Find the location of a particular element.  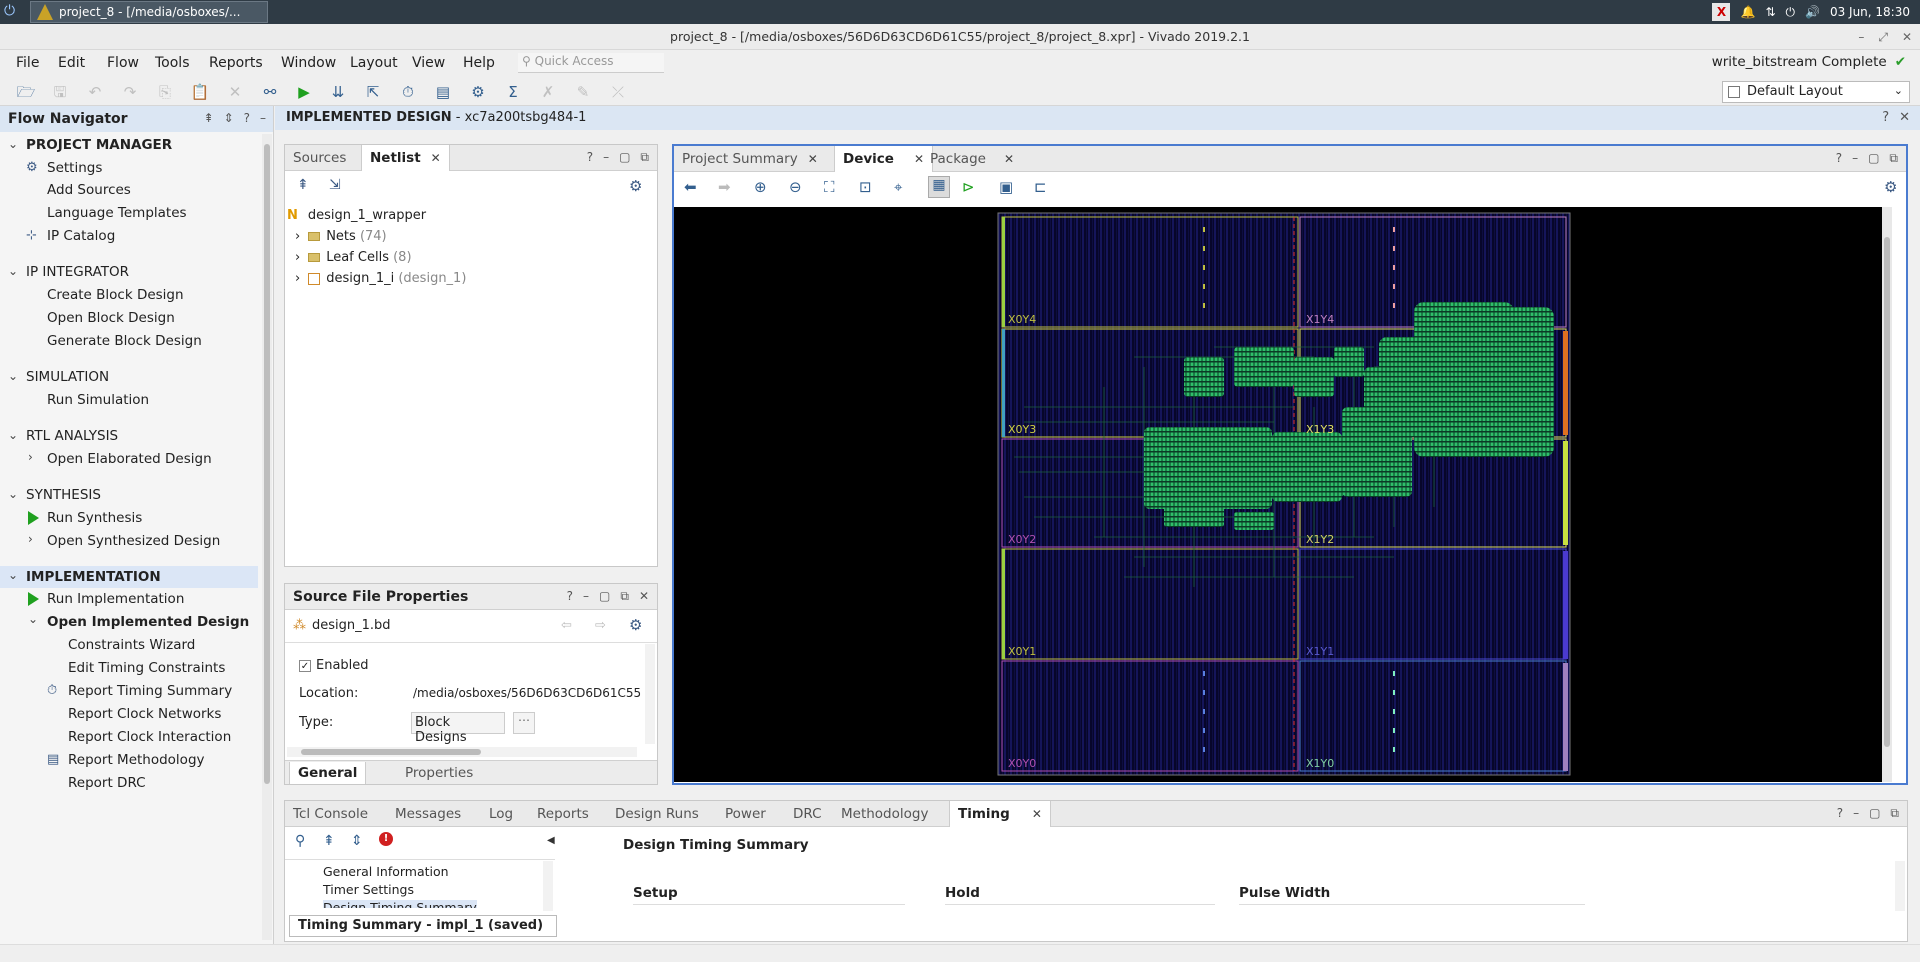

nav-language-templates: Language Templates is located at coordinates (117, 213).